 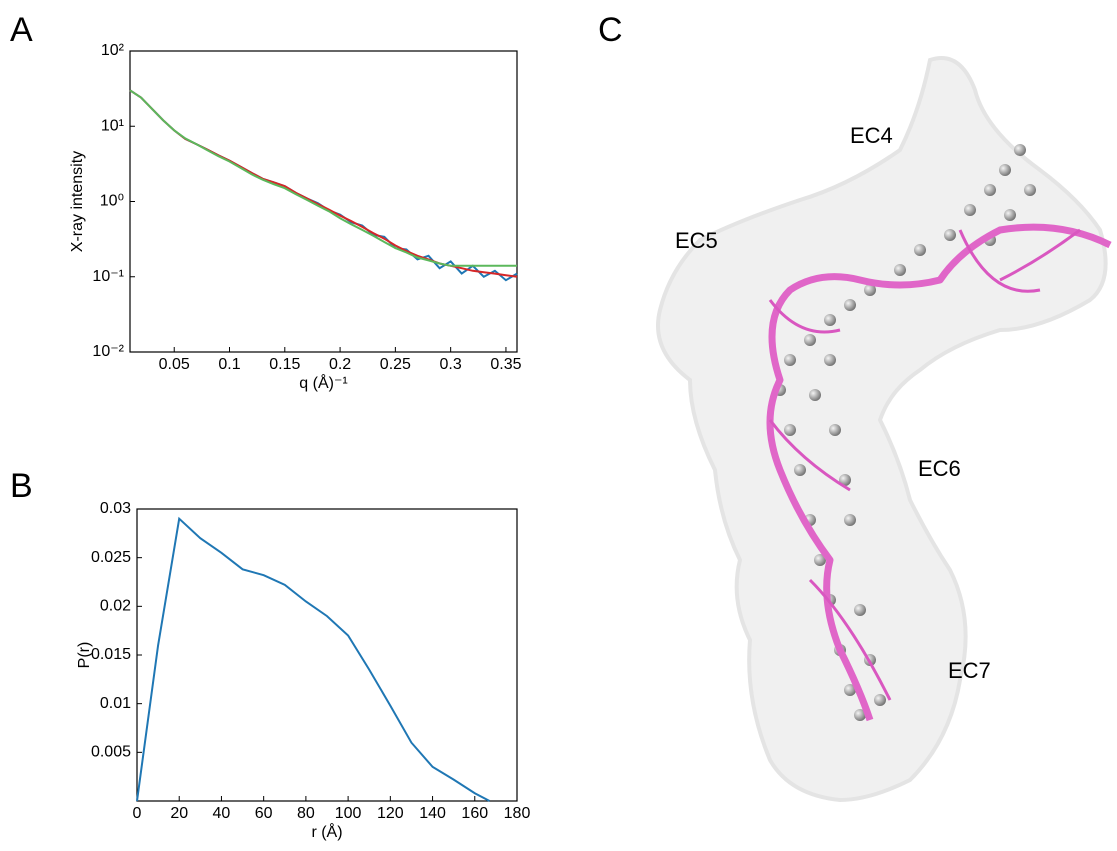 I want to click on y-tick-label: 0.03, so click(x=115, y=508).